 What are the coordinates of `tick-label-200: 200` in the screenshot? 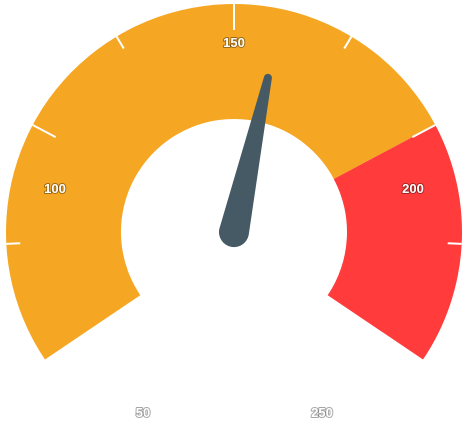 It's located at (413, 188).